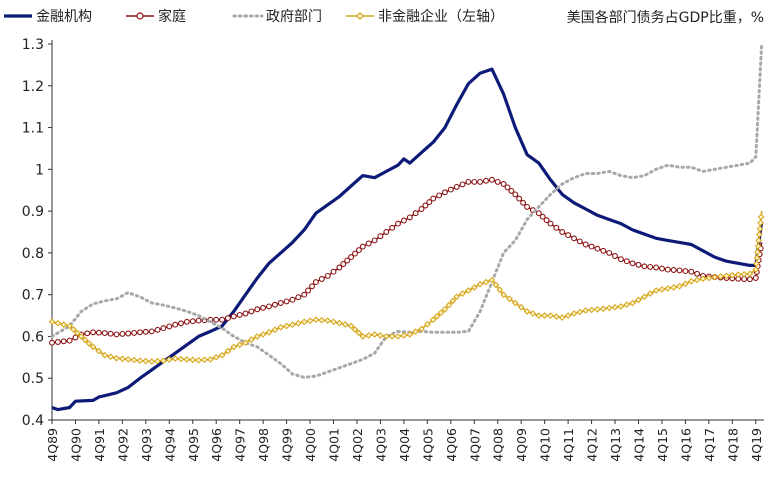 The image size is (776, 480). What do you see at coordinates (521, 445) in the screenshot?
I see `x-tick-label: 4Q09` at bounding box center [521, 445].